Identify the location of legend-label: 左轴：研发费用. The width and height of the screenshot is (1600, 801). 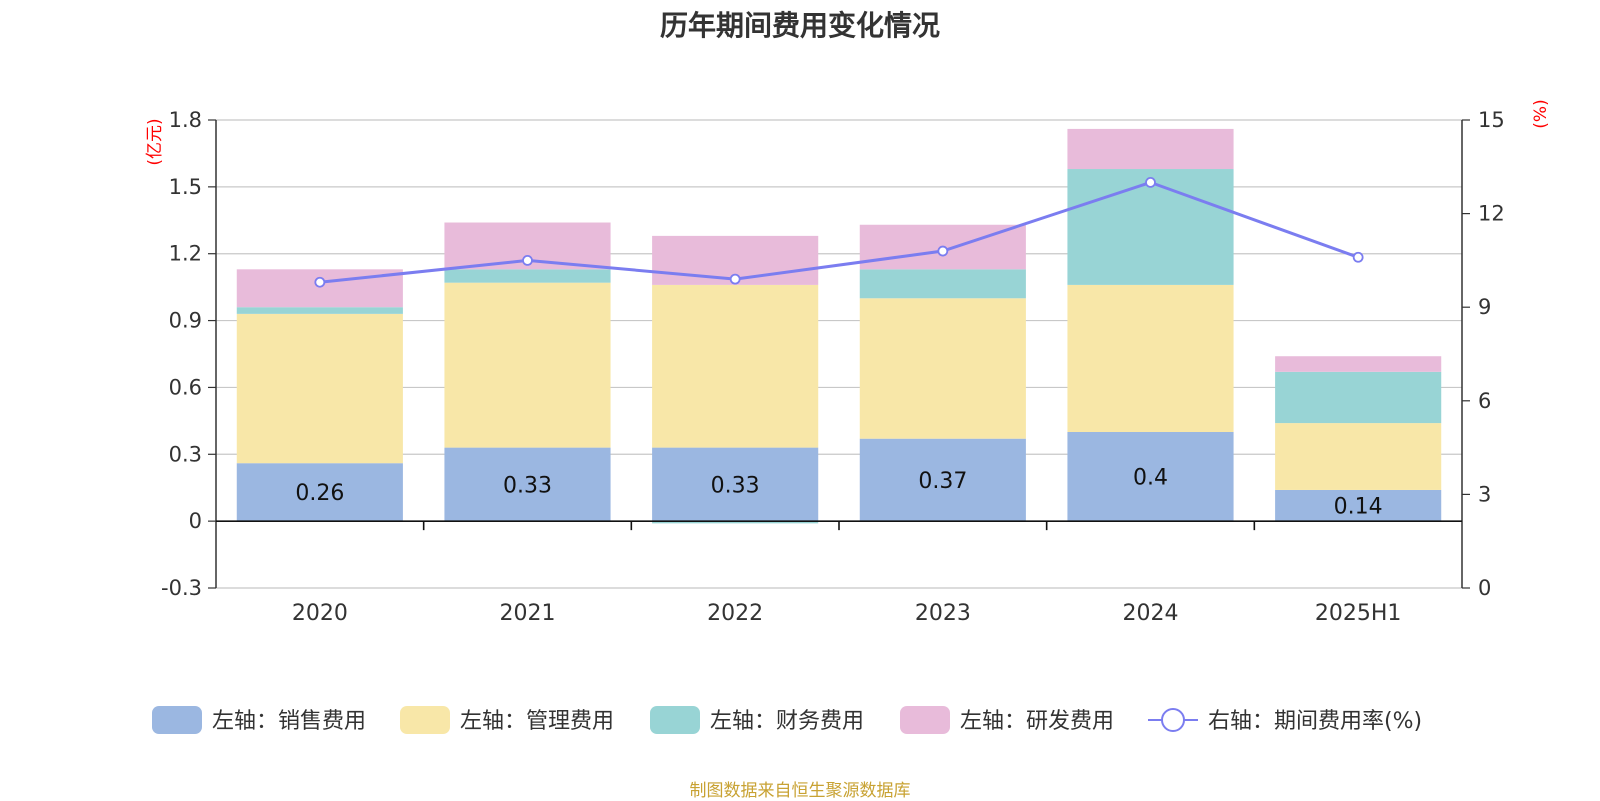
(1037, 721).